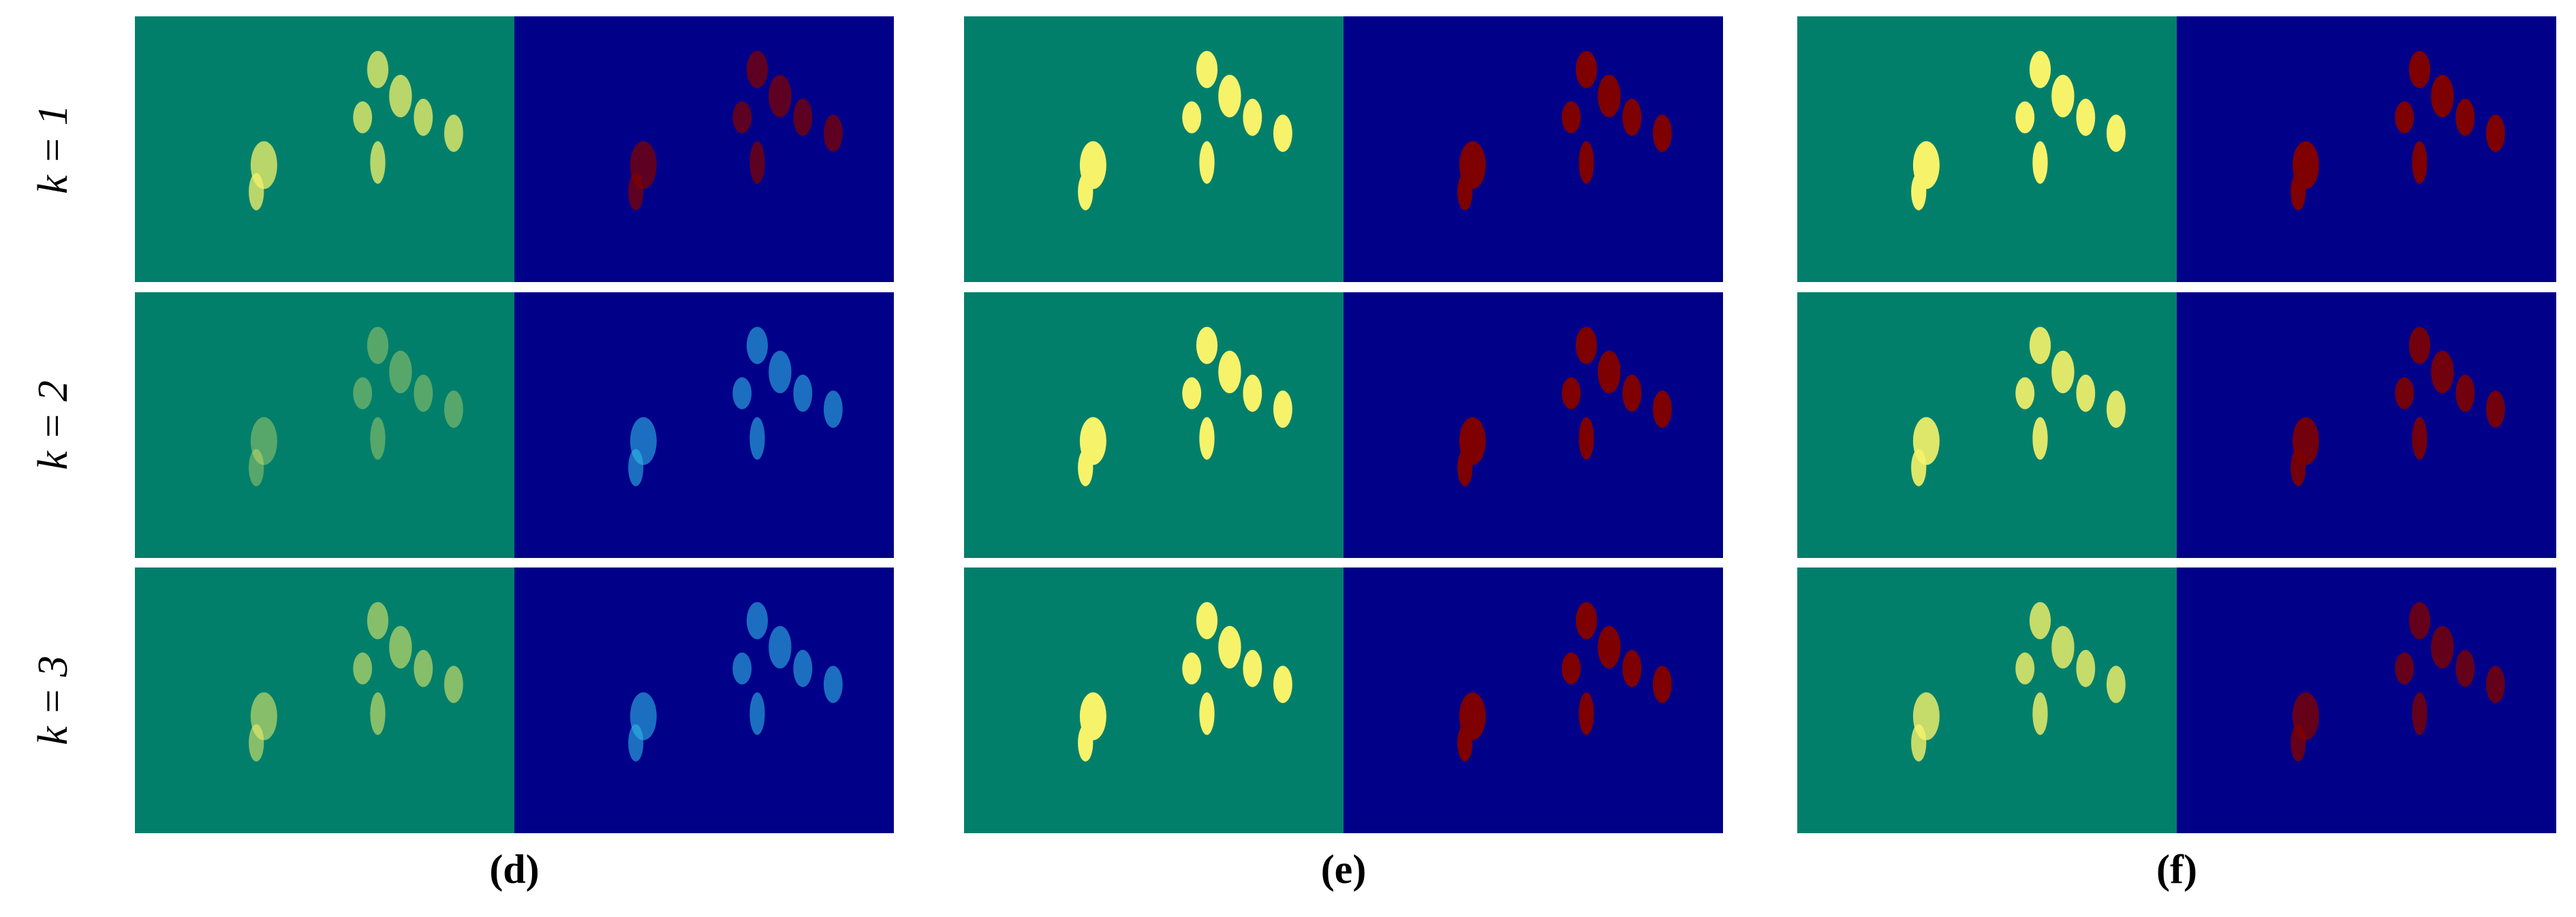 This screenshot has width=2576, height=917. What do you see at coordinates (53, 700) in the screenshot?
I see `row-label: k = 3` at bounding box center [53, 700].